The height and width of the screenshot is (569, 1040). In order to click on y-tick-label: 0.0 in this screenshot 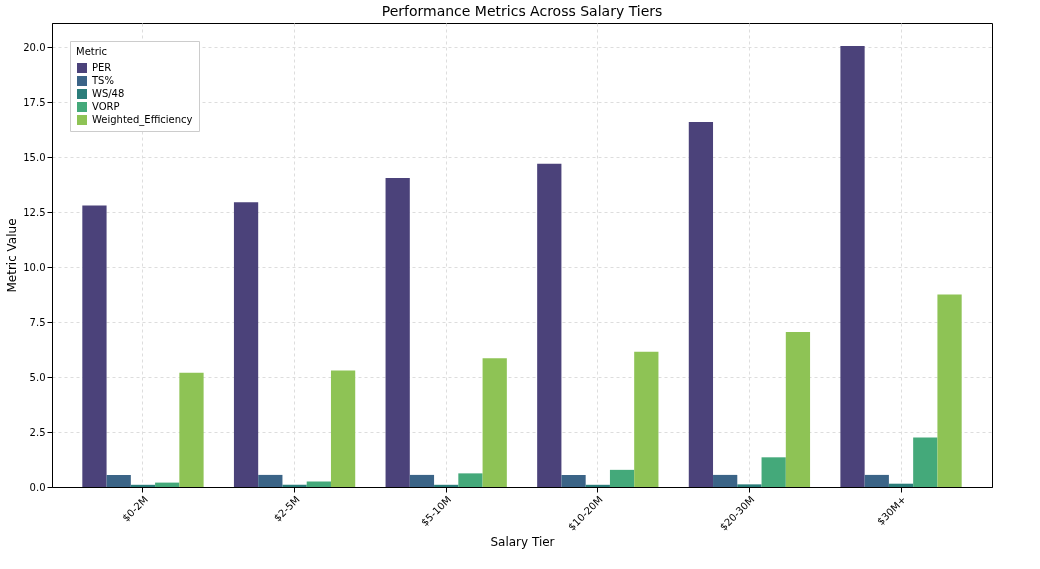, I will do `click(37, 487)`.